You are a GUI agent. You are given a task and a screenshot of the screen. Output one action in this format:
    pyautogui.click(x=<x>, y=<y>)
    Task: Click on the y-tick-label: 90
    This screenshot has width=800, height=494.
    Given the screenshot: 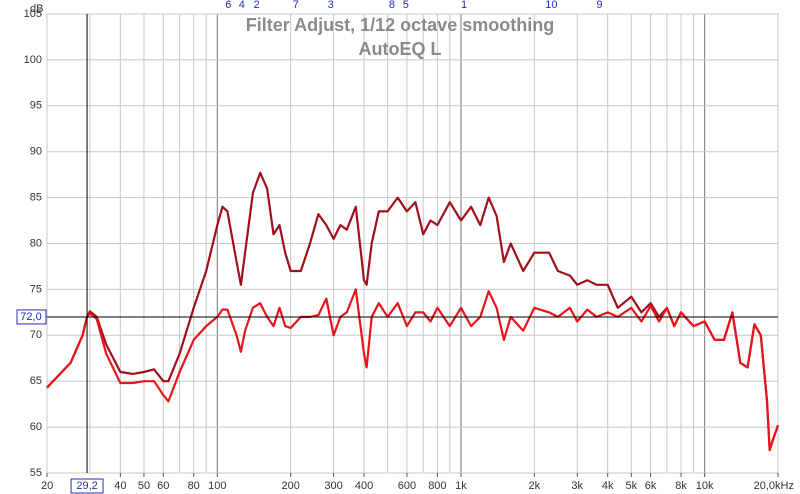 What is the action you would take?
    pyautogui.click(x=36, y=152)
    